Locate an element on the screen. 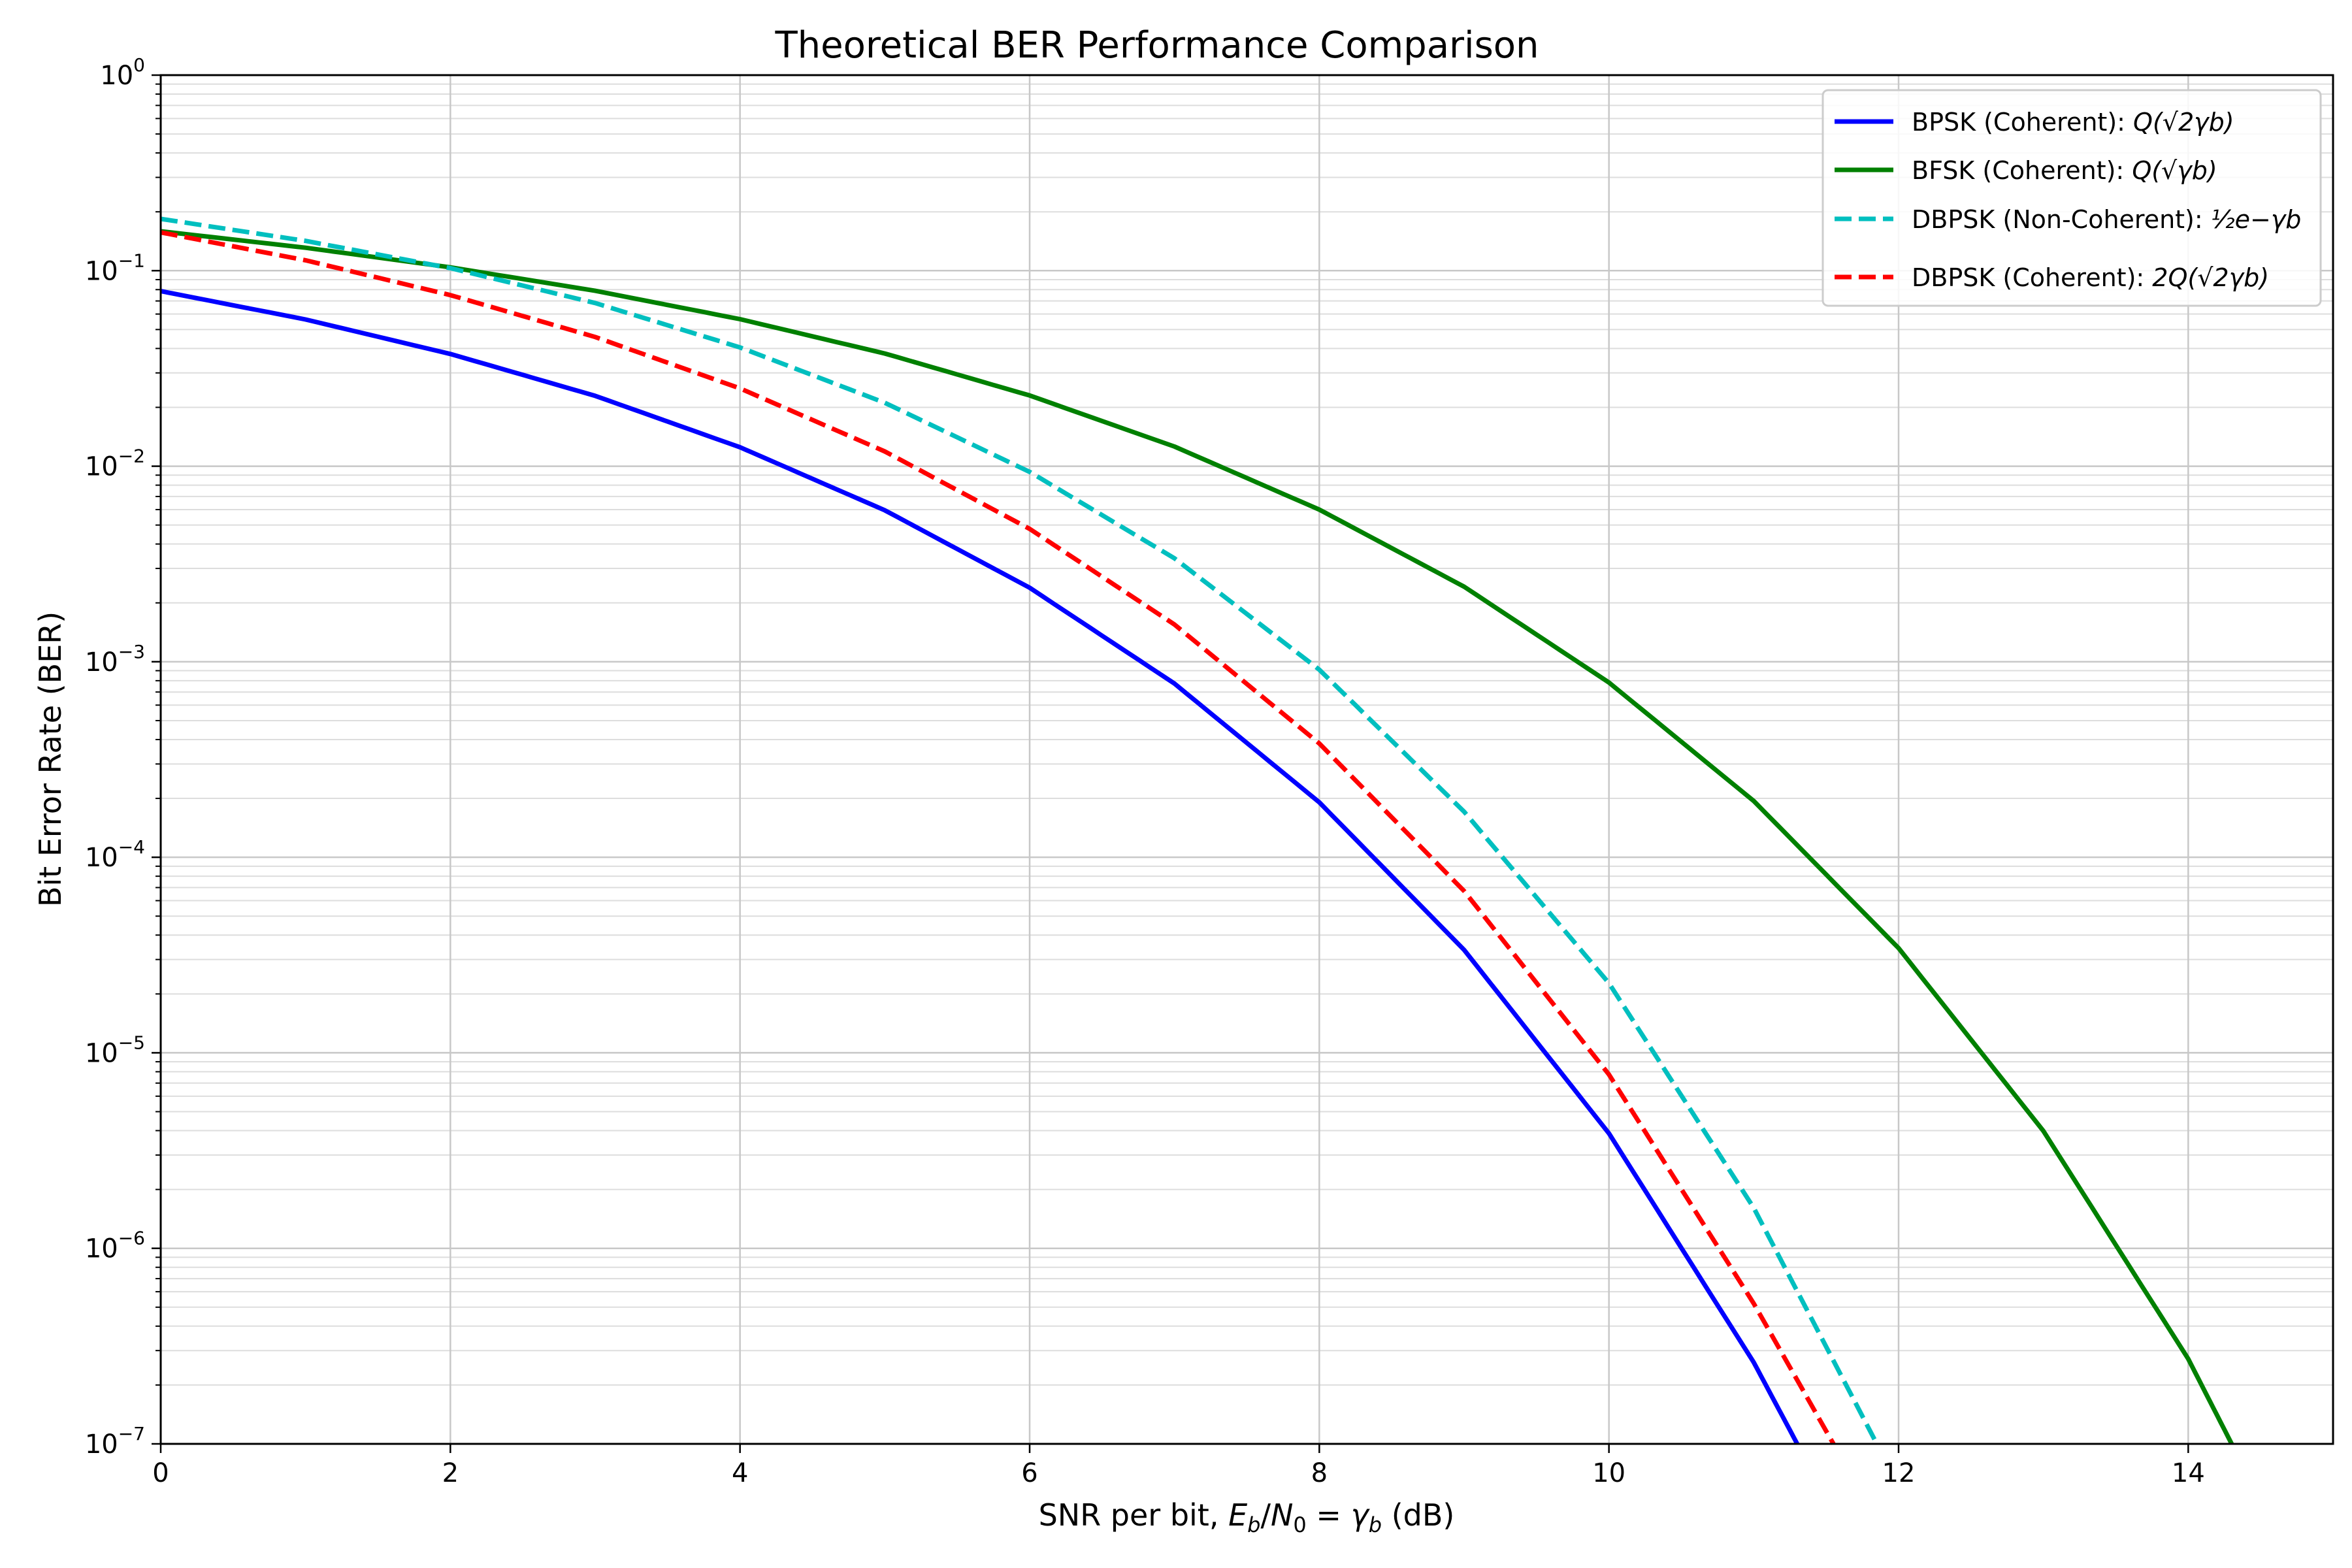  legend-item-bpsk: BPSK (Coherent): Q(√2γb) is located at coordinates (2034, 122).